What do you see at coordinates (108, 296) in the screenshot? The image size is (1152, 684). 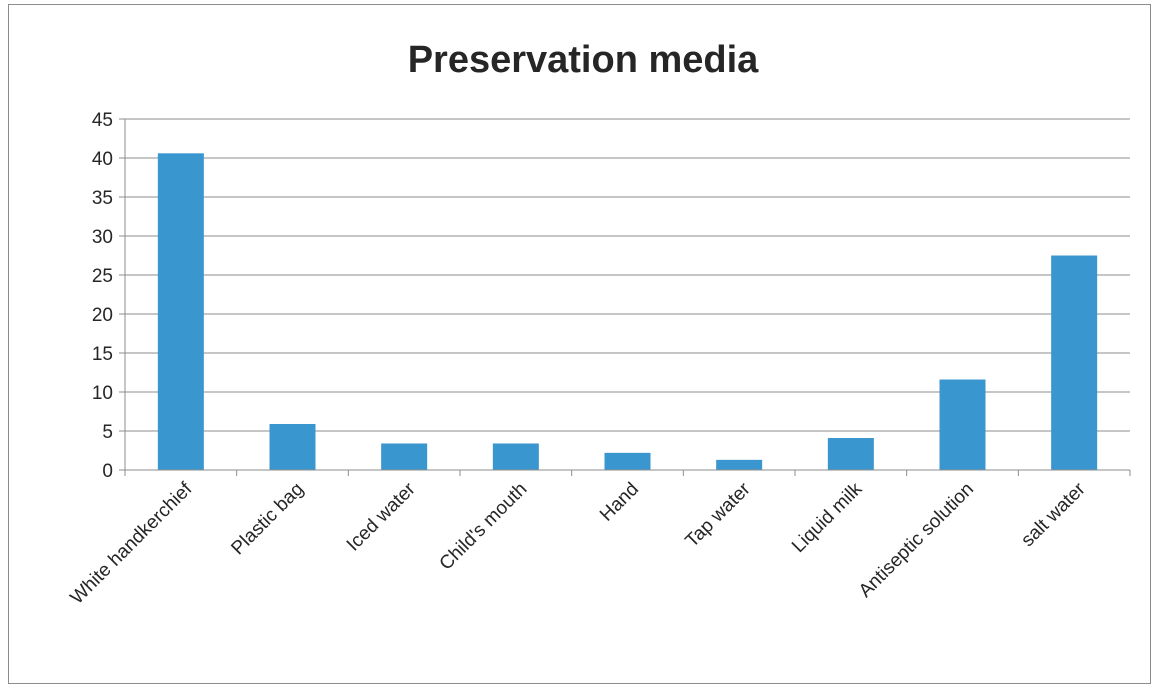 I see `y-tick-labels: 0 5 10 15 20 25 30 35 40 45` at bounding box center [108, 296].